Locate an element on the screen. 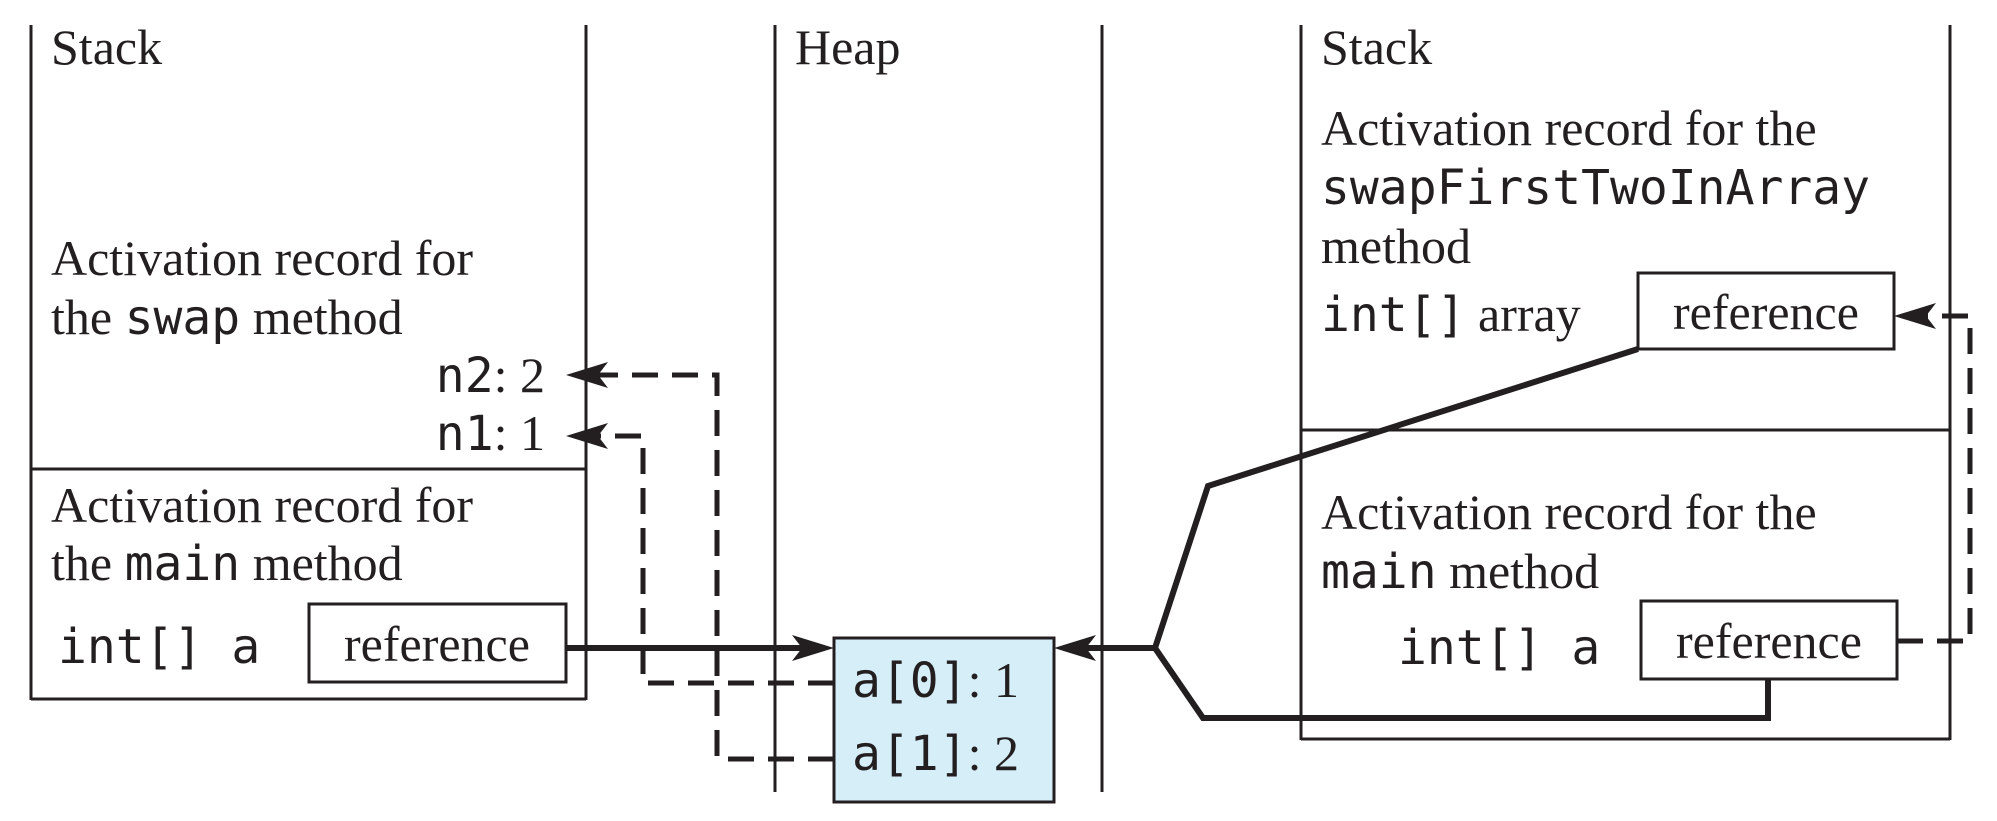 The width and height of the screenshot is (1997, 821). a1-to-n2-dashed-arrow is located at coordinates (716, 567).